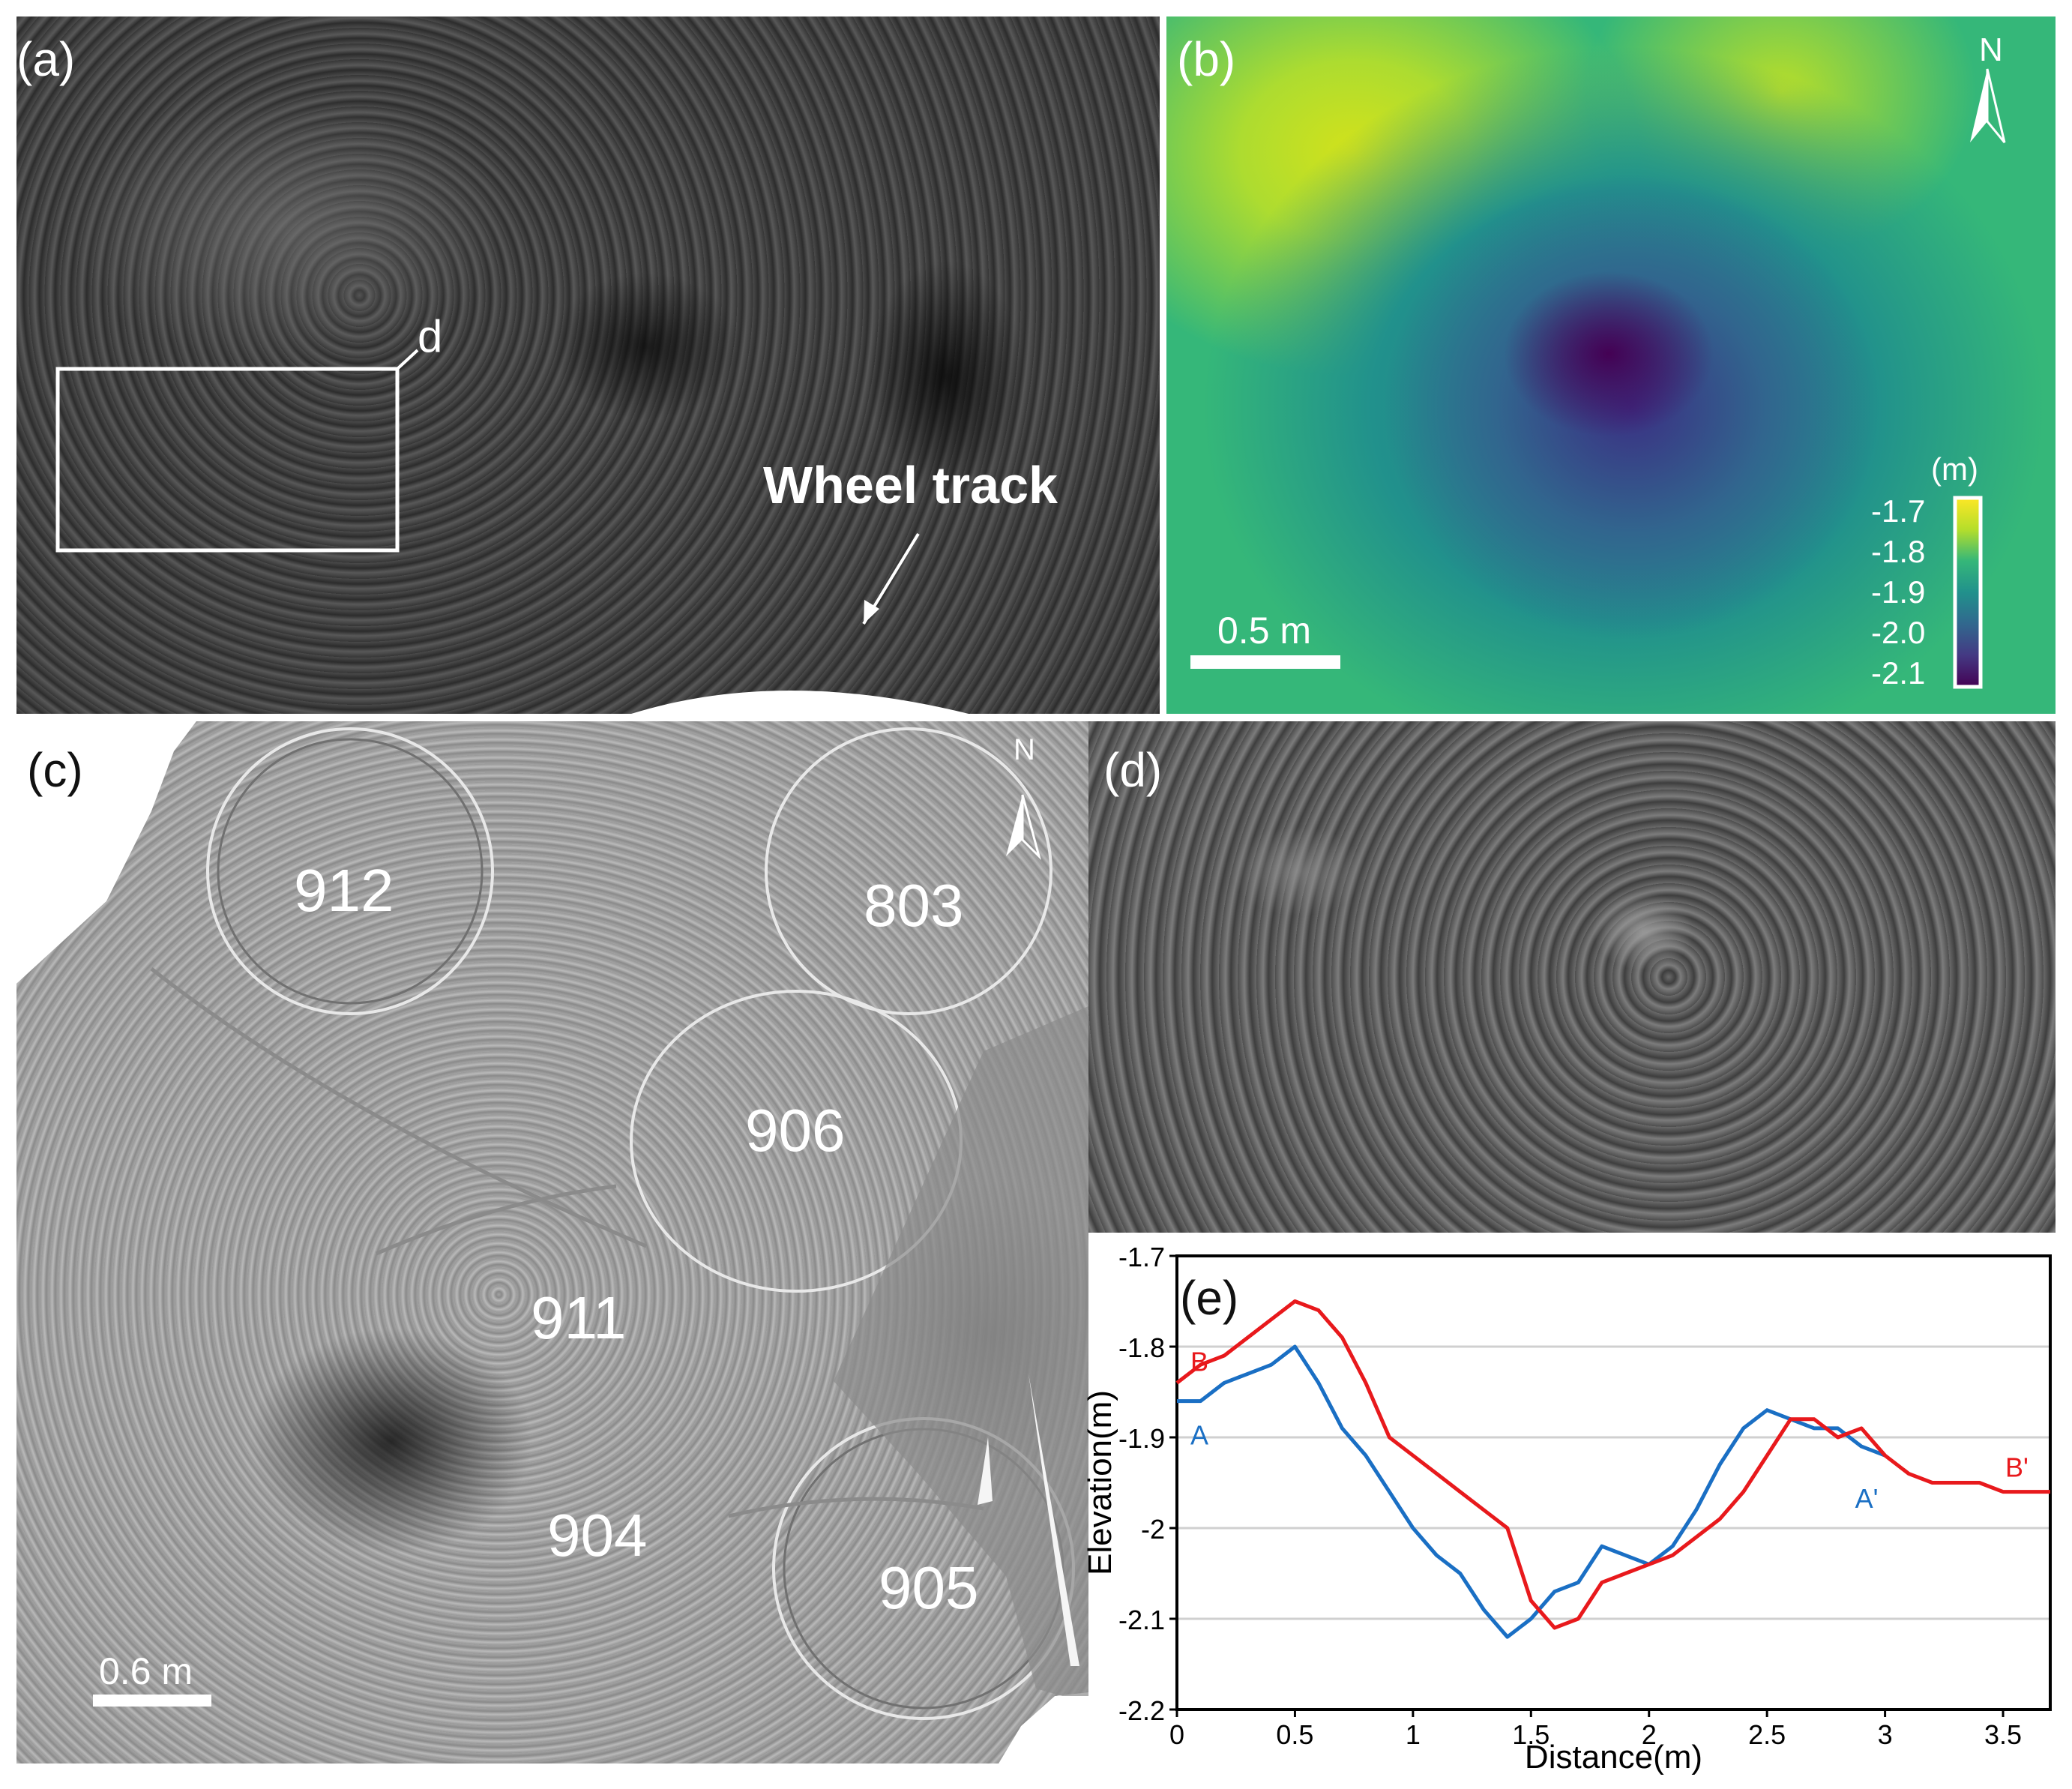 The width and height of the screenshot is (2072, 1789). I want to click on north-arrow-c-icon, so click(1015, 825).